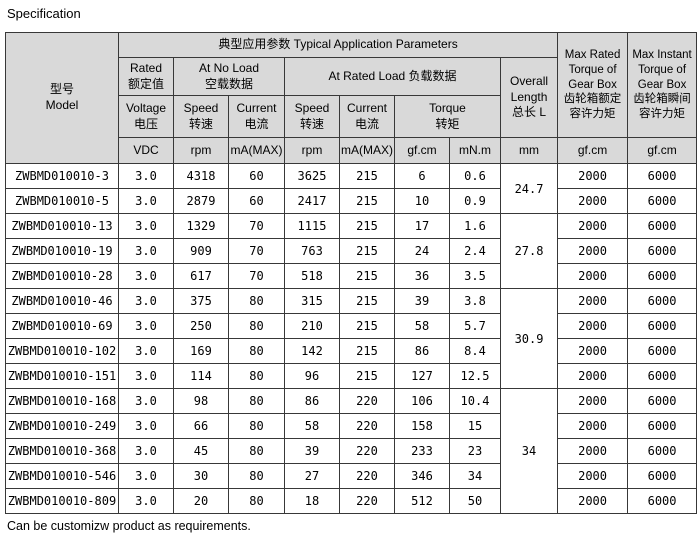 The height and width of the screenshot is (540, 700). I want to click on col-header-no-load-speed: Speed 转速, so click(201, 116).